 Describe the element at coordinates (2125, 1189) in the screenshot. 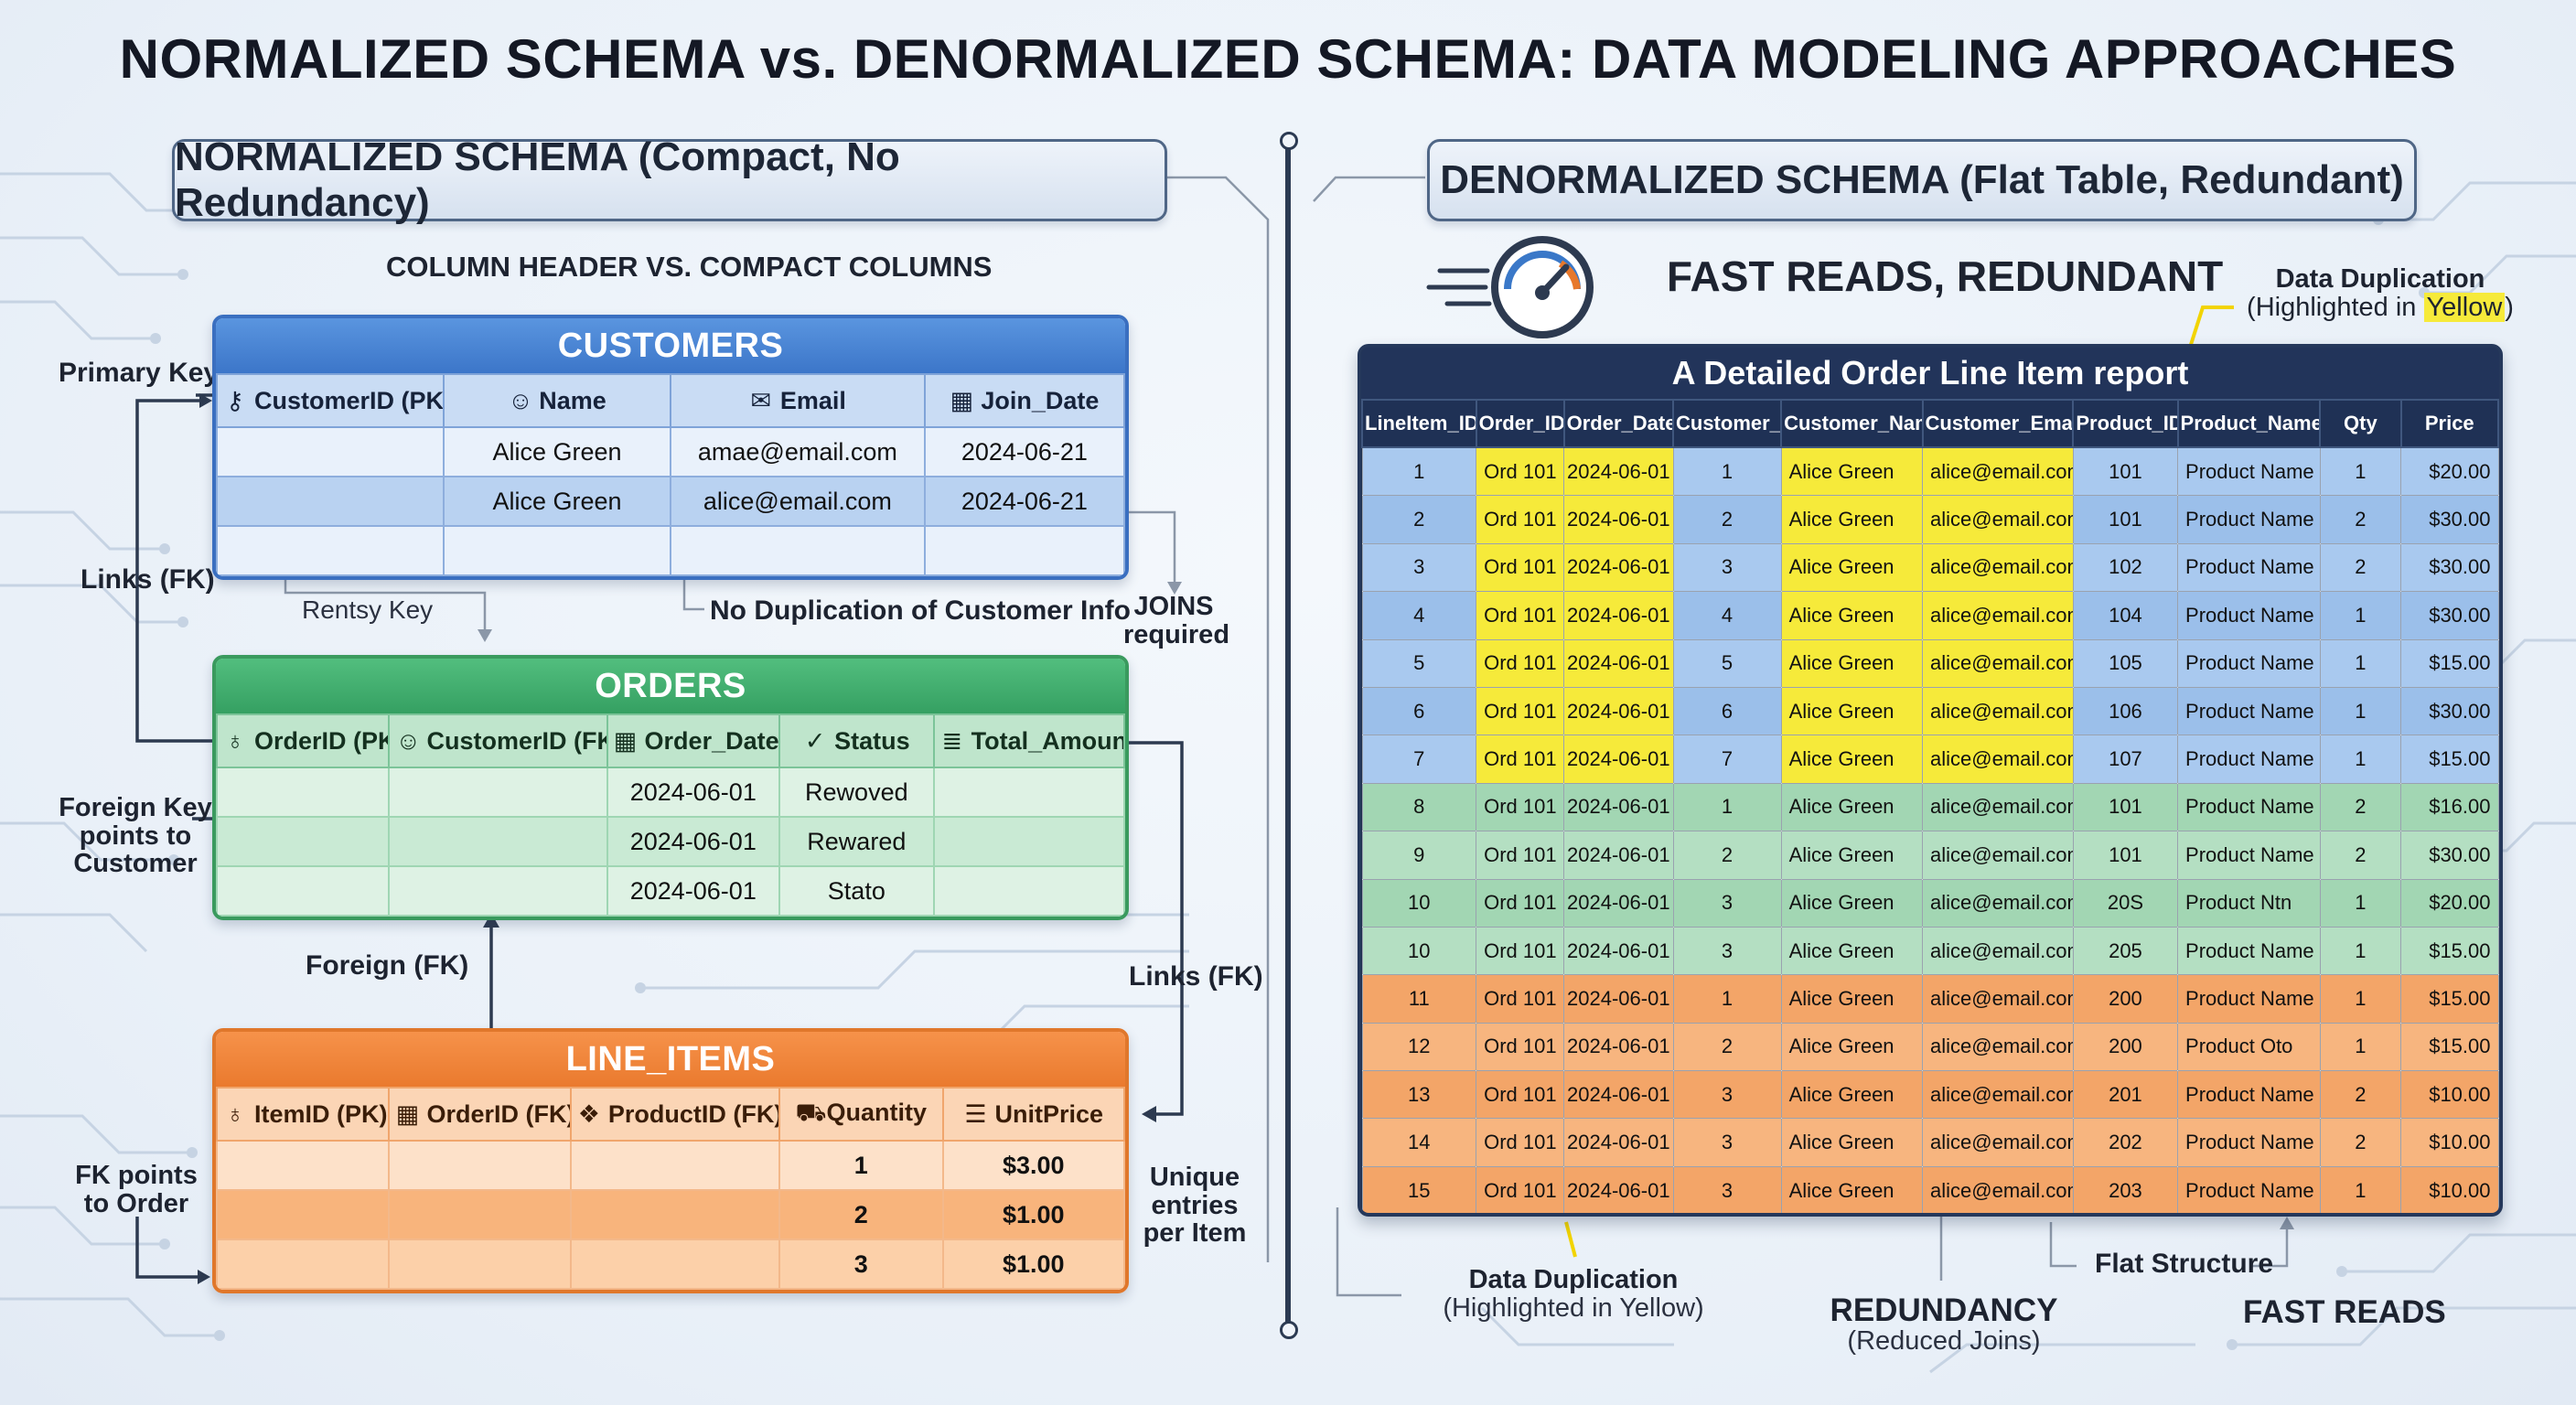

I see `denorm-cell: 203` at that location.